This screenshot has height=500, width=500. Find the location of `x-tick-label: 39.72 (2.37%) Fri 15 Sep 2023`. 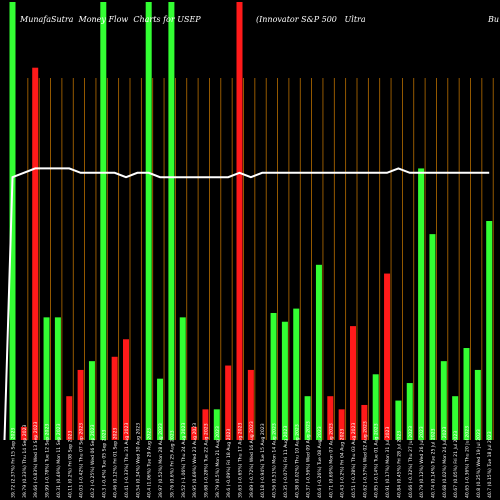

x-tick-label: 39.72 (2.37%) Fri 15 Sep 2023 is located at coordinates (14, 463).